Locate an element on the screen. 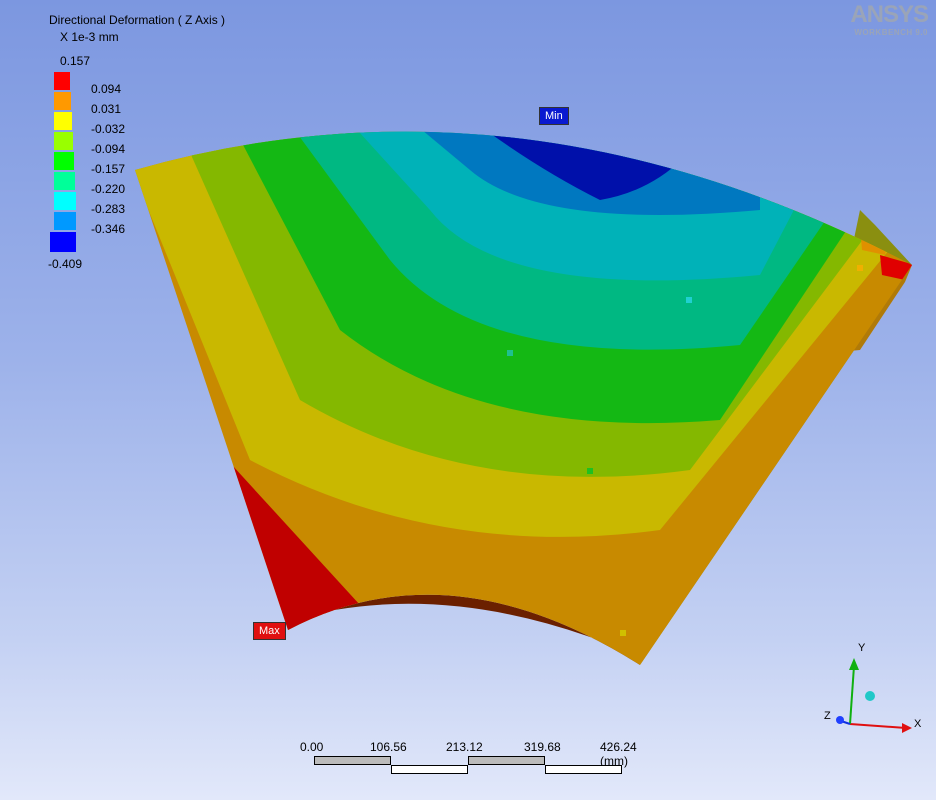 This screenshot has width=936, height=800. ansys-logo: ANSYS WORKBENCH 9.0 is located at coordinates (889, 19).